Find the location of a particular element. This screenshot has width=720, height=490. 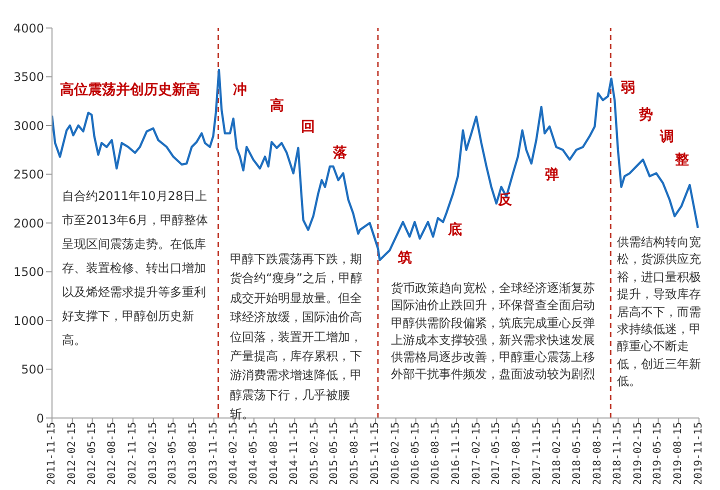

annotation: 货币政策趋向宽松，全球经济逐渐复苏国际油价止跌回升，环保督查全面启动甲醇供需阶段偏紧，筑底完成重心反弹上游成本支撑较强，新兴需求快速发展供需格局逐步改善，甲醇重心震荡上移外部干扰事件频发，盘面波动较为剧烈 is located at coordinates (493, 332).